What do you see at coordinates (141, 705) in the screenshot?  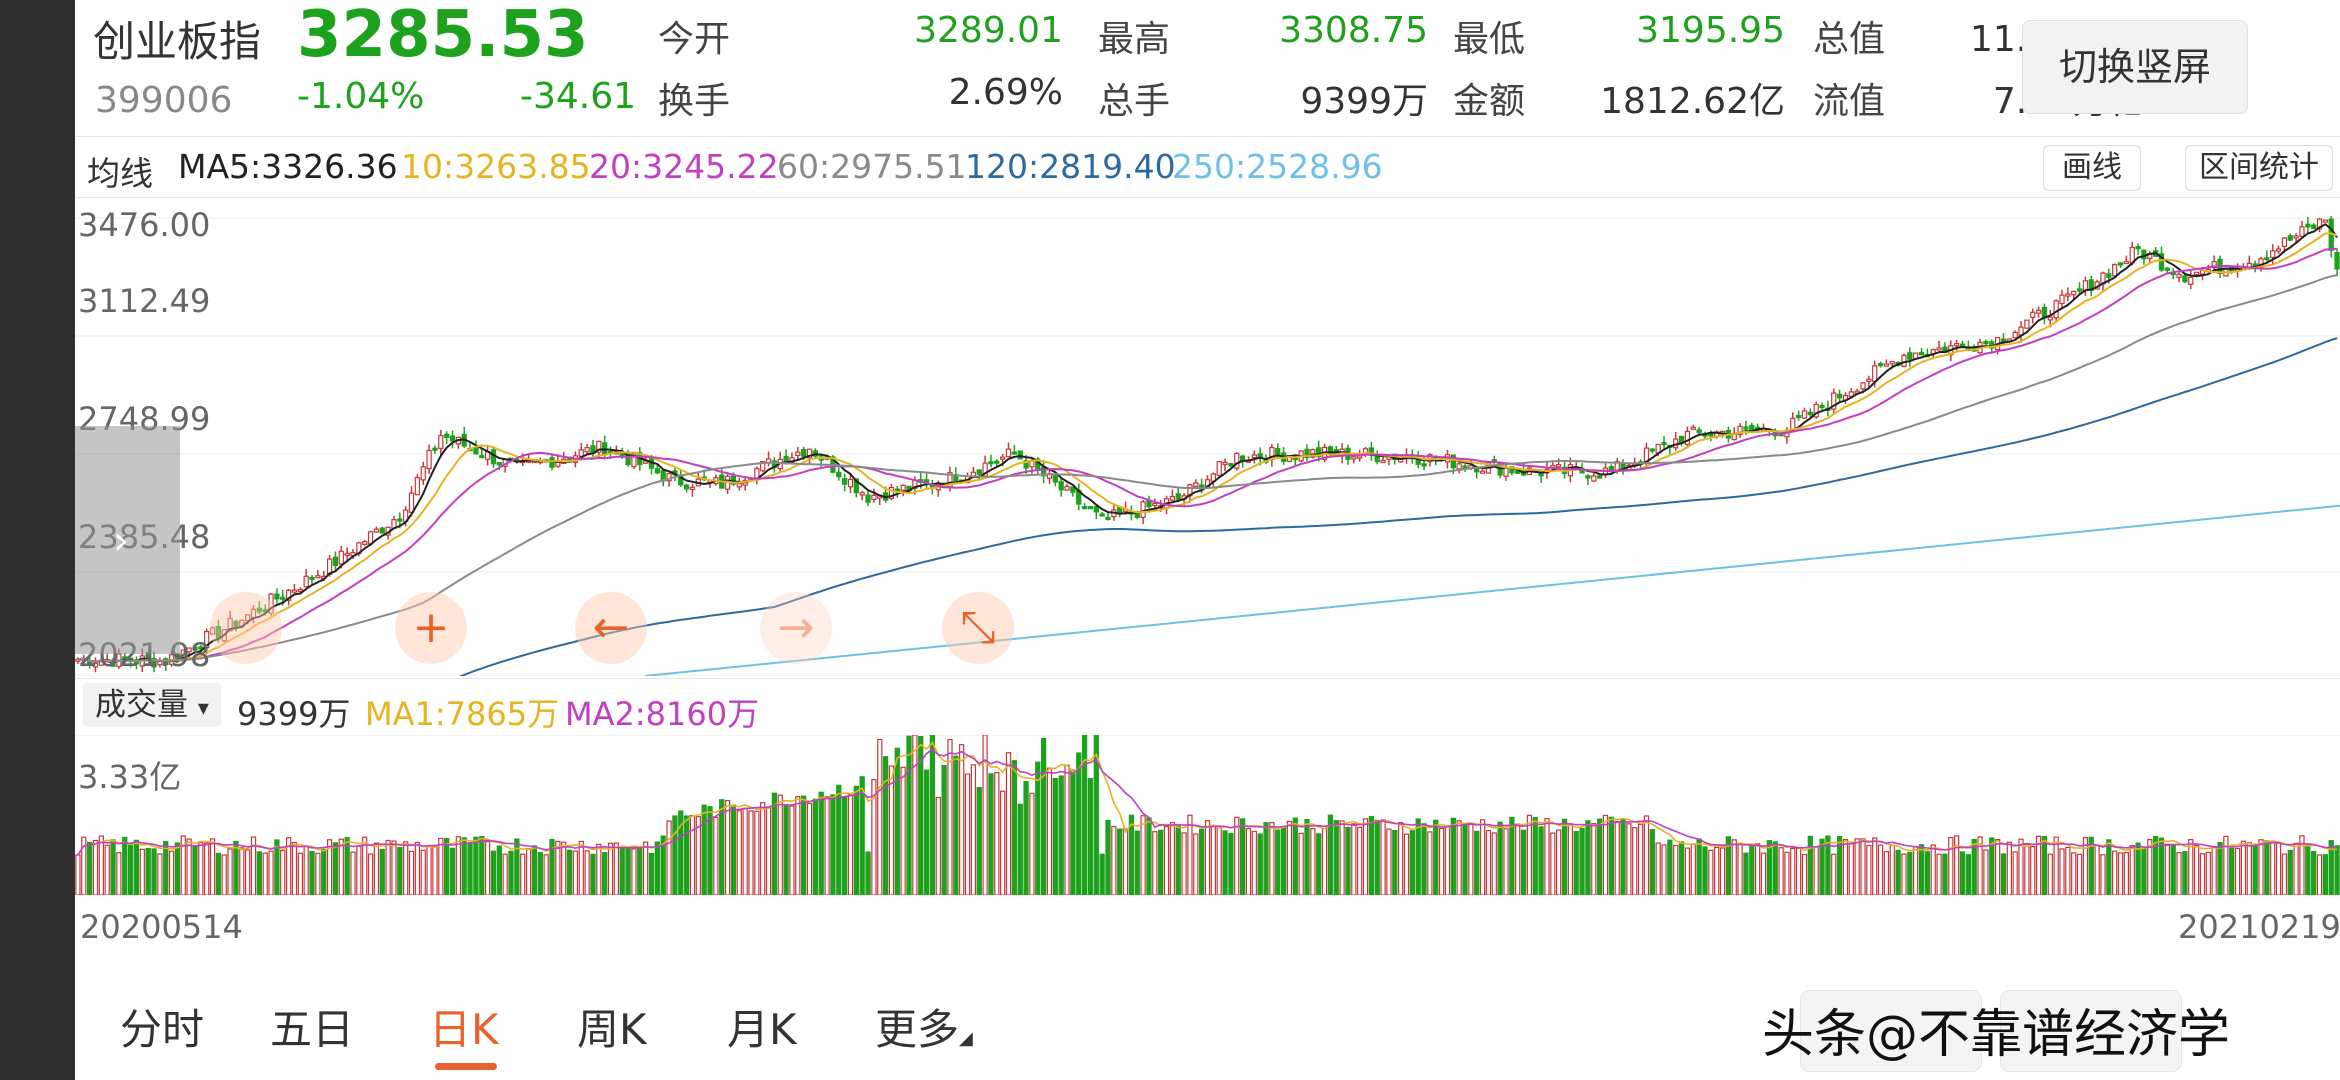 I see `indicator-selector-label: 成交量` at bounding box center [141, 705].